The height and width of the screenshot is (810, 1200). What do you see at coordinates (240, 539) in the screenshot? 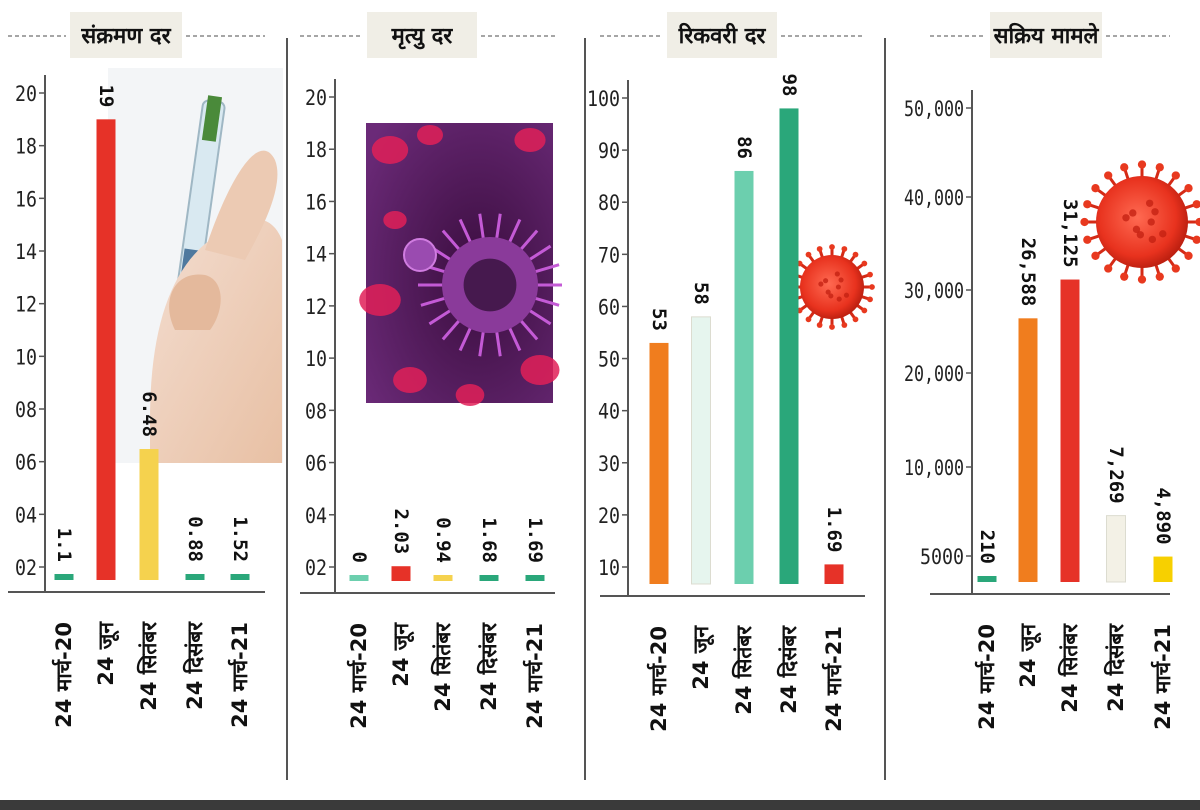
I see `bar-value-label: 1.52` at bounding box center [240, 539].